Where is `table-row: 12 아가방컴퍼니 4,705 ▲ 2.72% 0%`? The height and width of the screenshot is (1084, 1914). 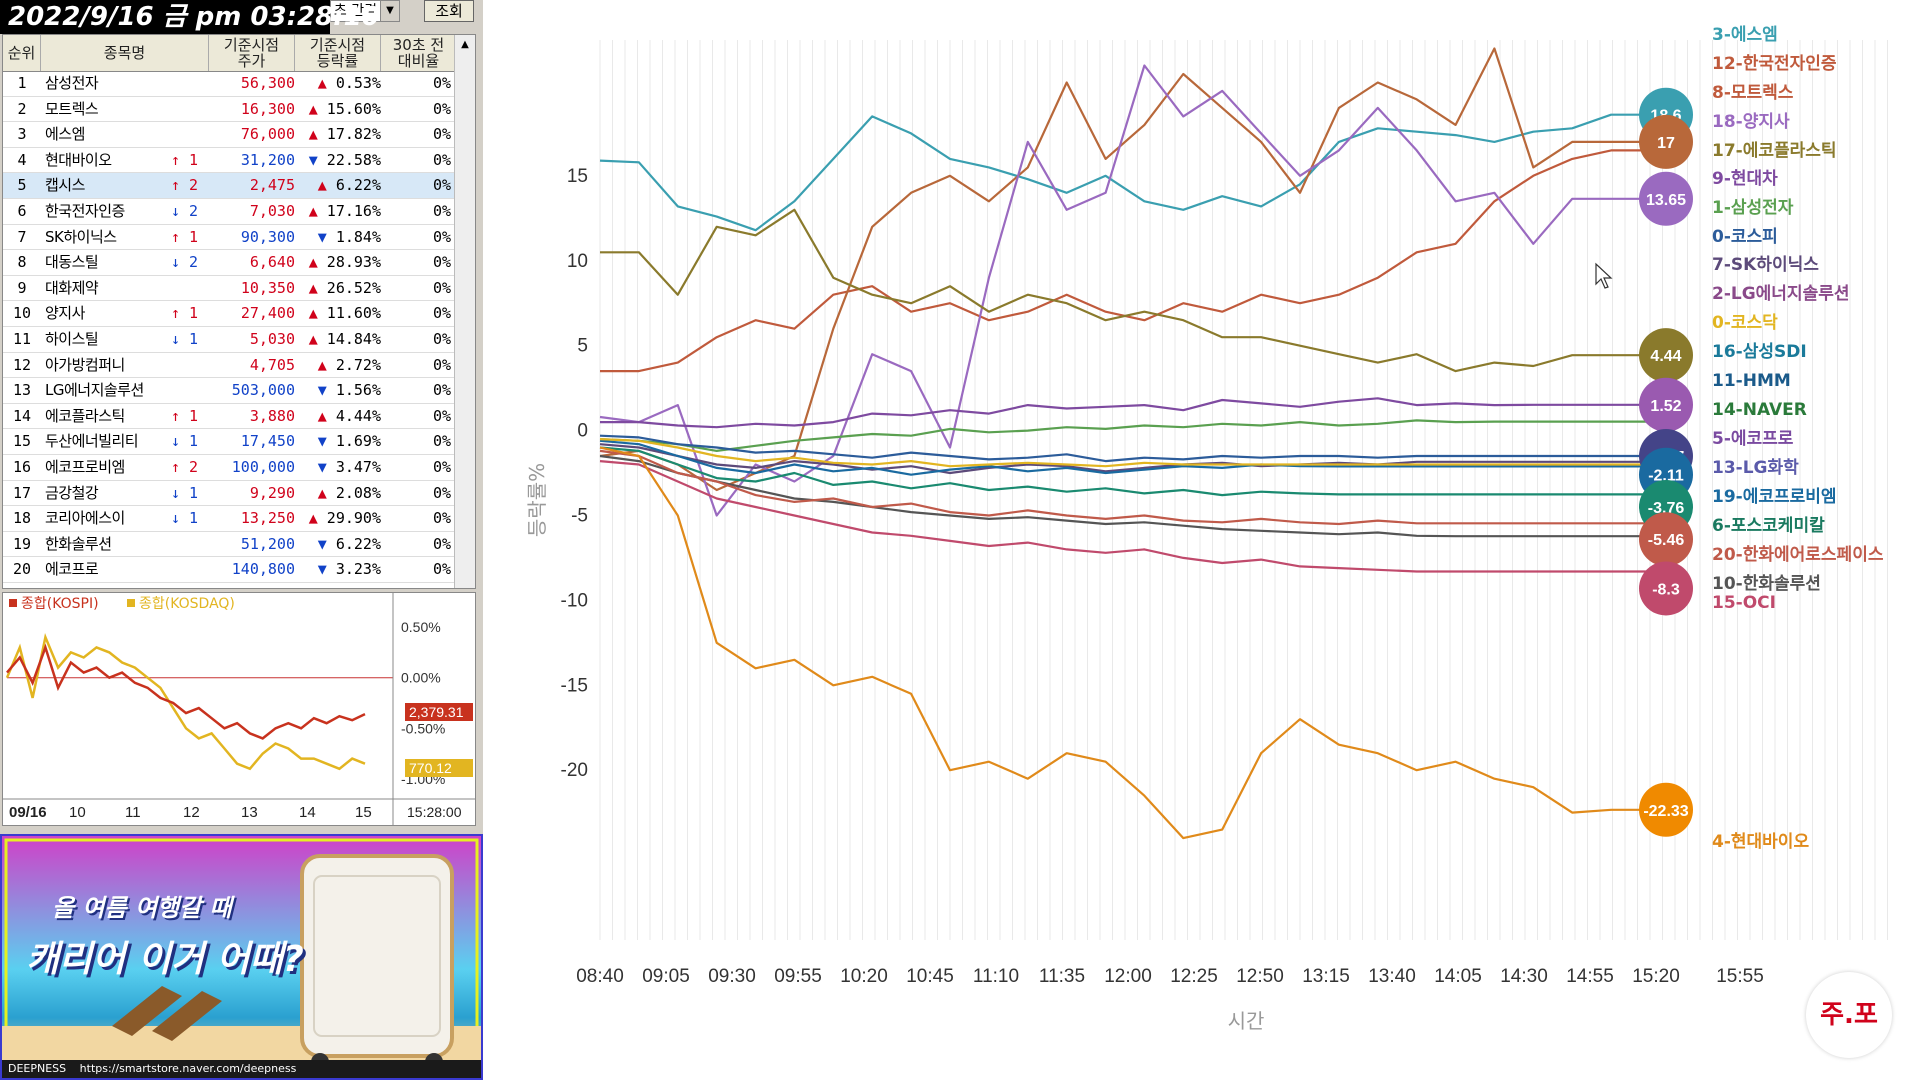
table-row: 12 아가방컴퍼니 4,705 ▲ 2.72% 0% is located at coordinates (239, 366).